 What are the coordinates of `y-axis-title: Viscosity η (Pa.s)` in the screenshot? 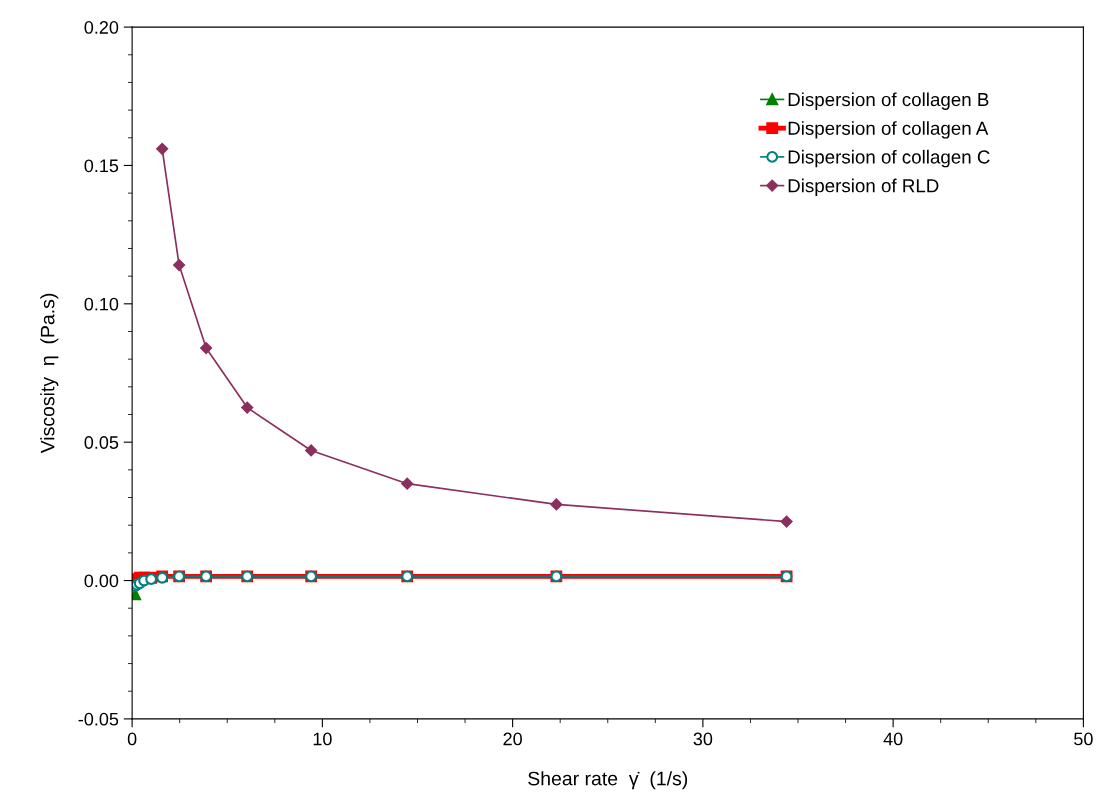 It's located at (49, 373).